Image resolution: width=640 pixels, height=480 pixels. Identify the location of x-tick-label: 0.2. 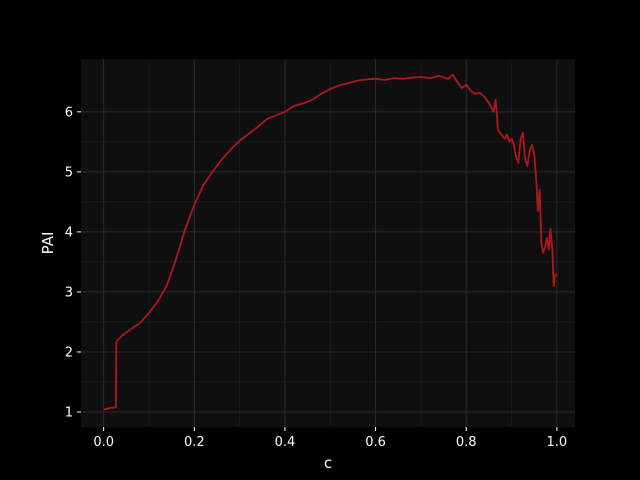
(194, 442).